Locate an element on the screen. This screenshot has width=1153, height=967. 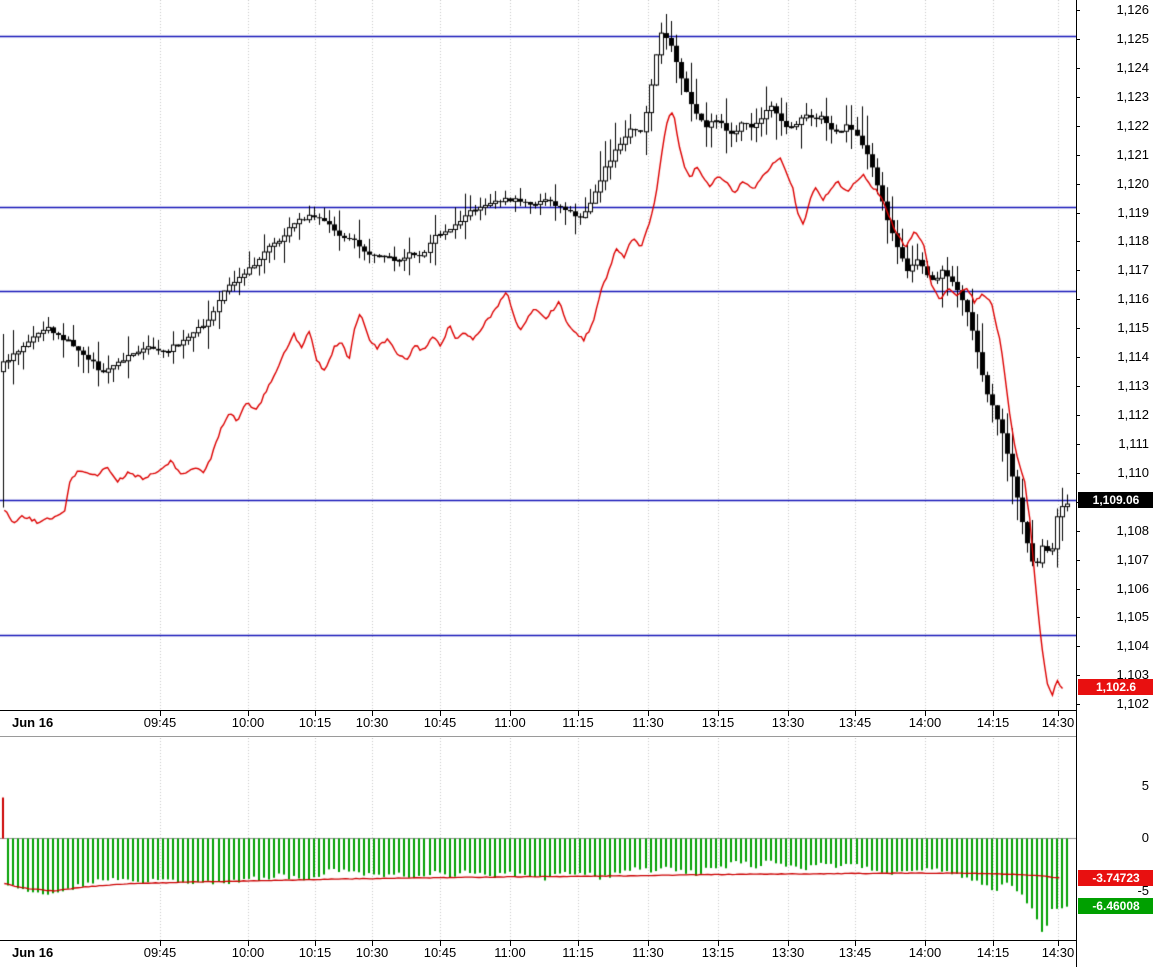
time-tick-label: 14:15 is located at coordinates (993, 722).